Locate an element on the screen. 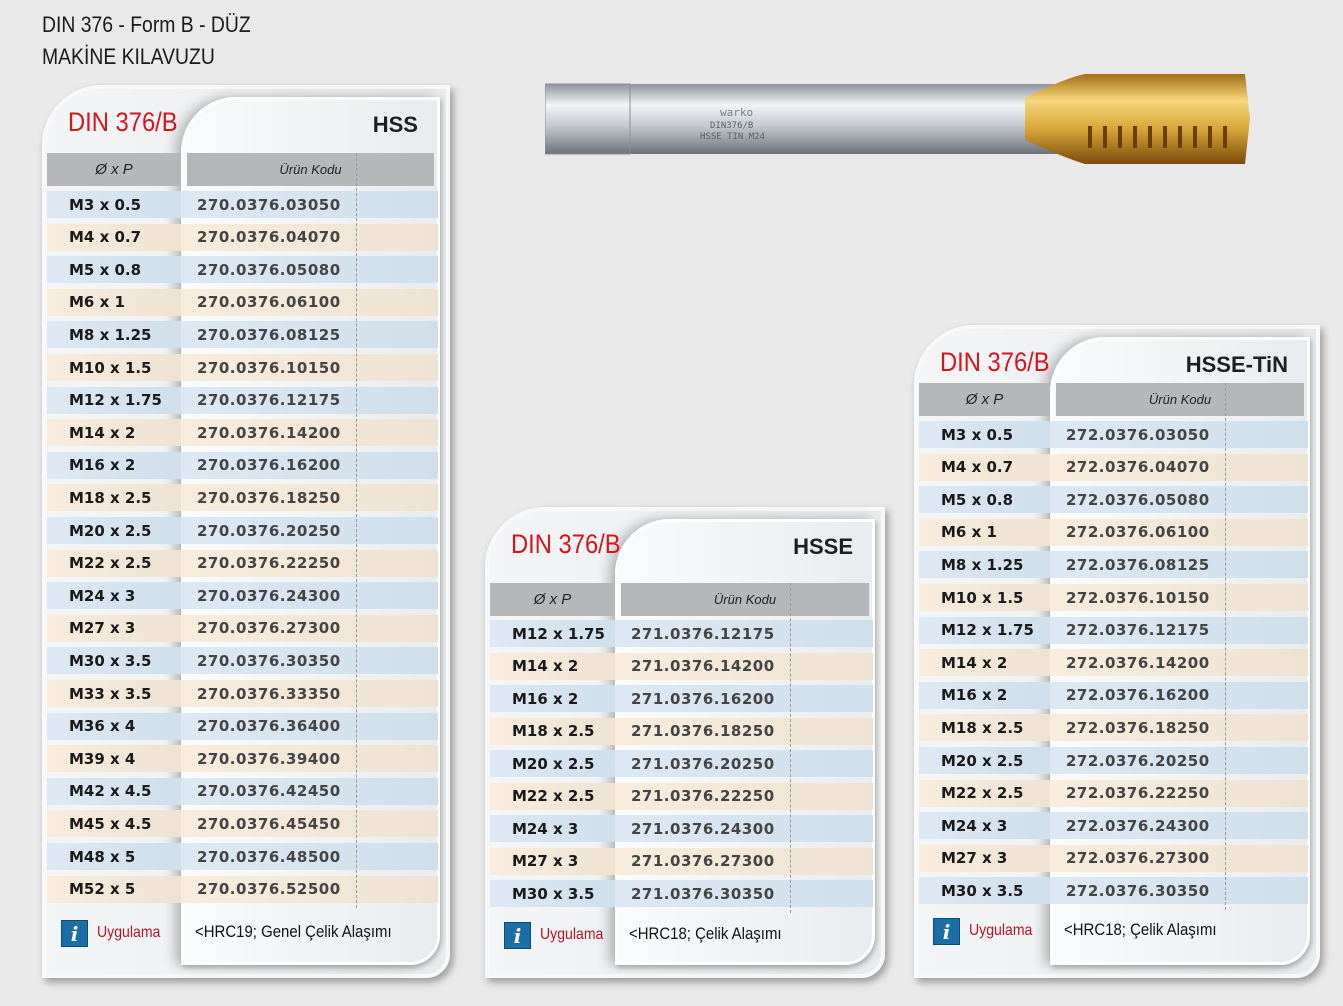 This screenshot has height=1006, width=1343. product-code-cell: 272.0376.10150 is located at coordinates (1179, 597).